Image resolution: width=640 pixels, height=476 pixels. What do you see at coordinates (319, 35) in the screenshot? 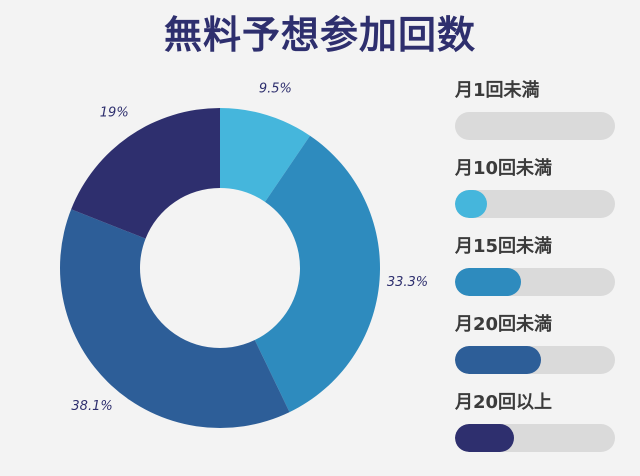
I see `chart-title: 無料予想参加回数` at bounding box center [319, 35].